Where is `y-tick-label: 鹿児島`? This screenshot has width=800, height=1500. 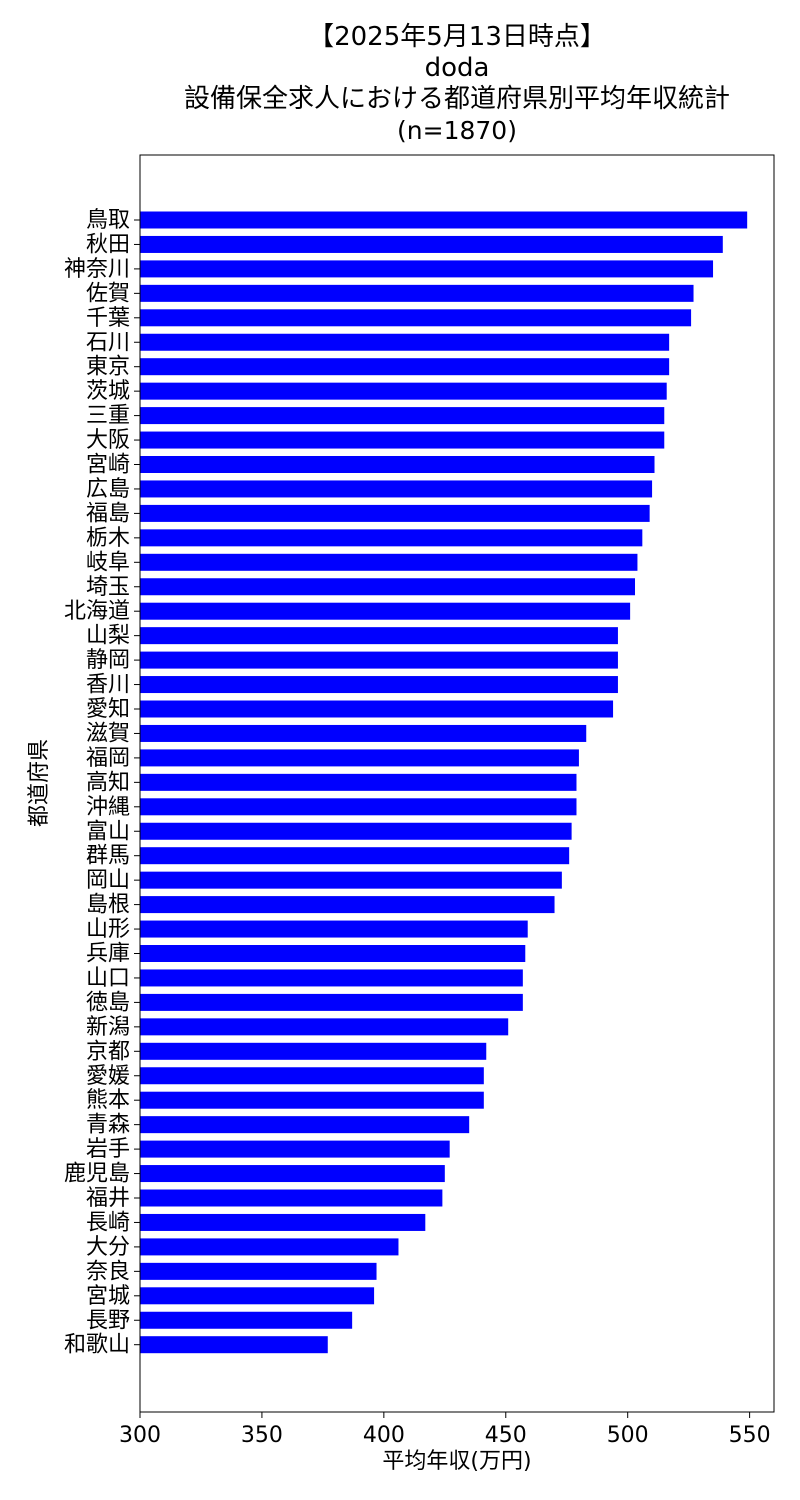 y-tick-label: 鹿児島 is located at coordinates (97, 1174).